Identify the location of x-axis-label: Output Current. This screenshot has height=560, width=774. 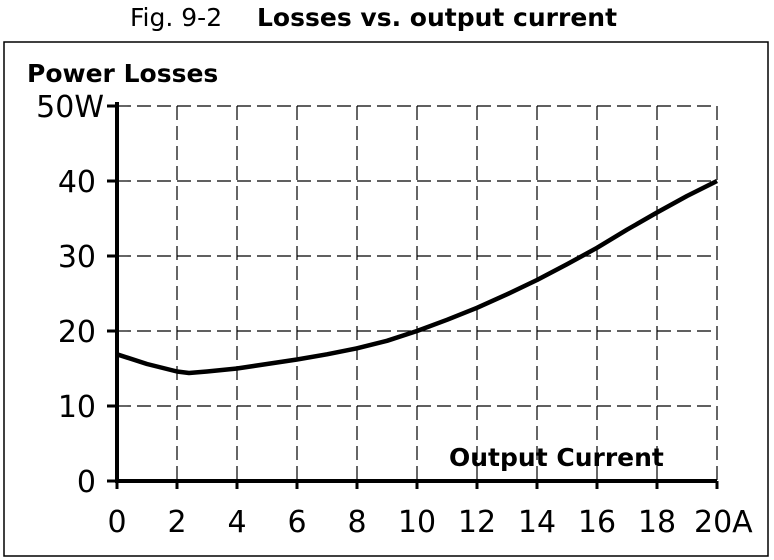
(556, 457).